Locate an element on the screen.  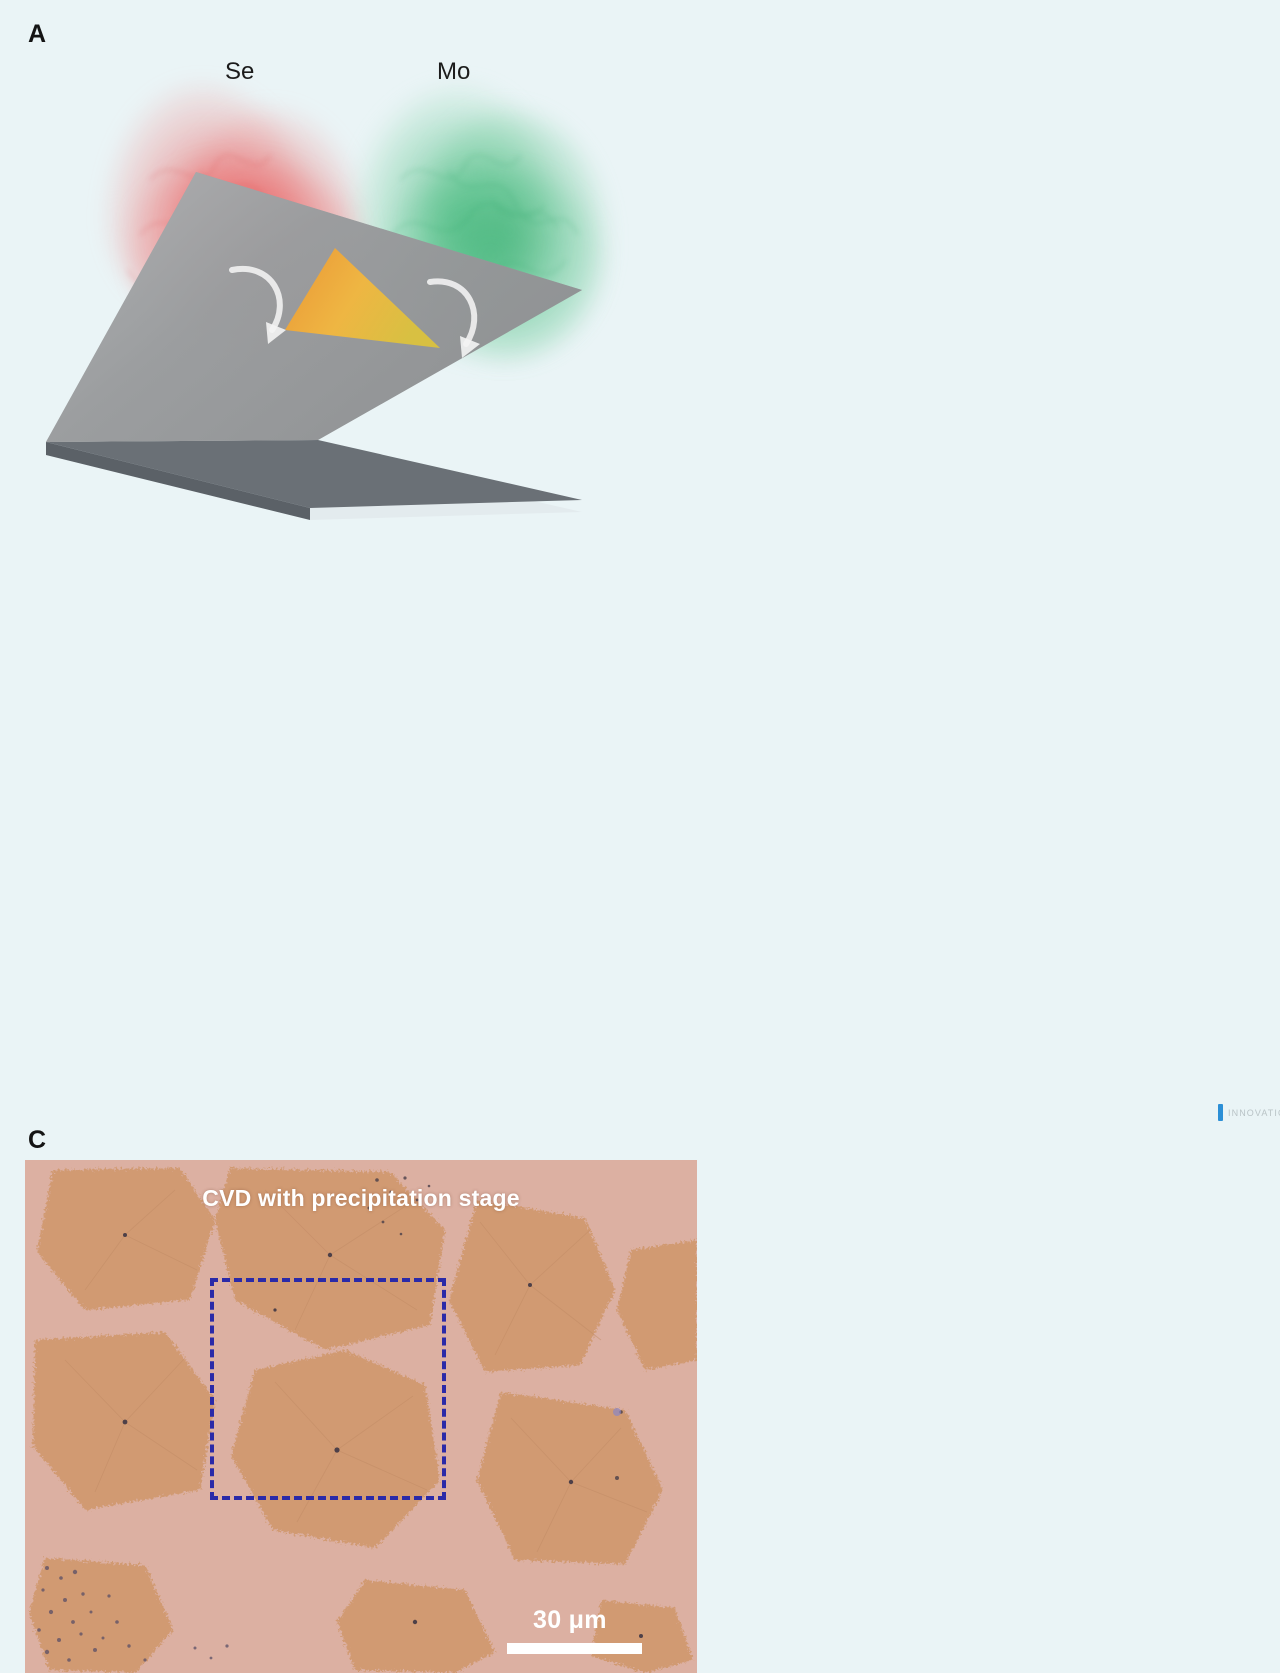
panel-c-scalebar is located at coordinates (574, 1648).